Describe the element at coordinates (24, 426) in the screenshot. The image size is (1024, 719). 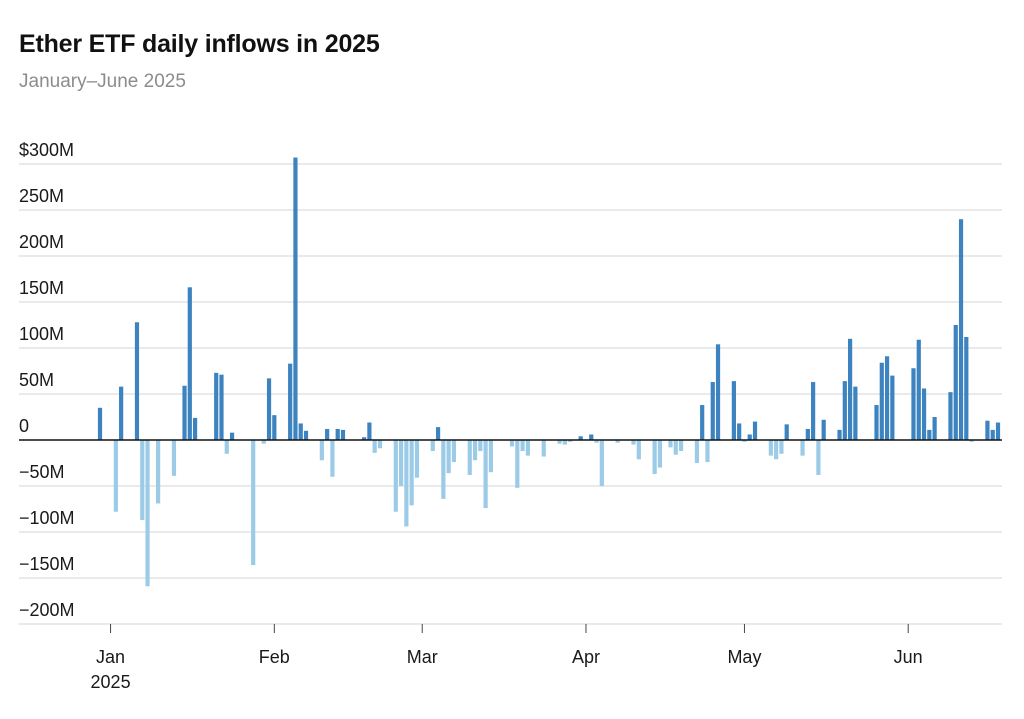
I see `y-tick-label: 0` at that location.